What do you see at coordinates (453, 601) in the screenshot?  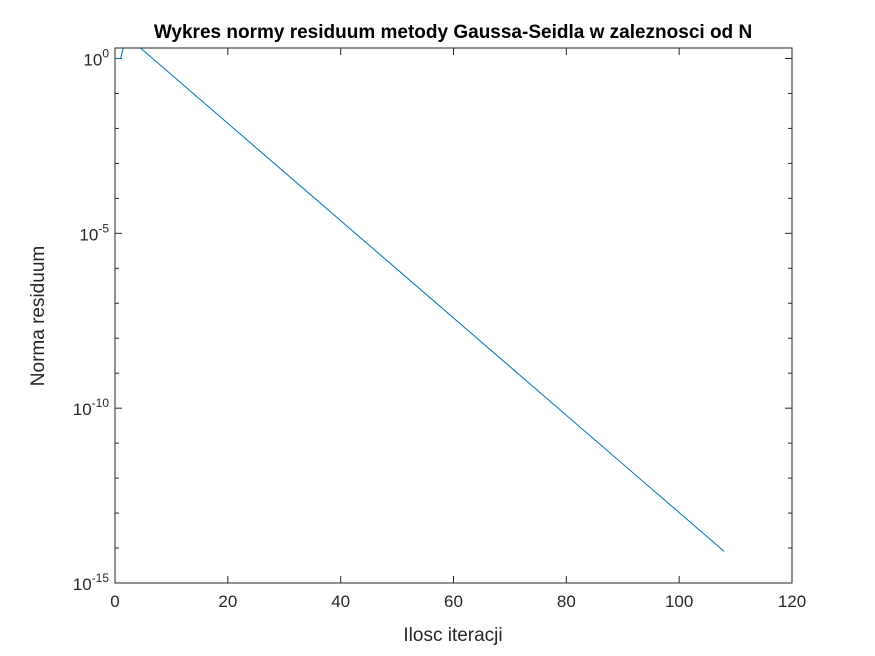 I see `x-tick-label: 60` at bounding box center [453, 601].